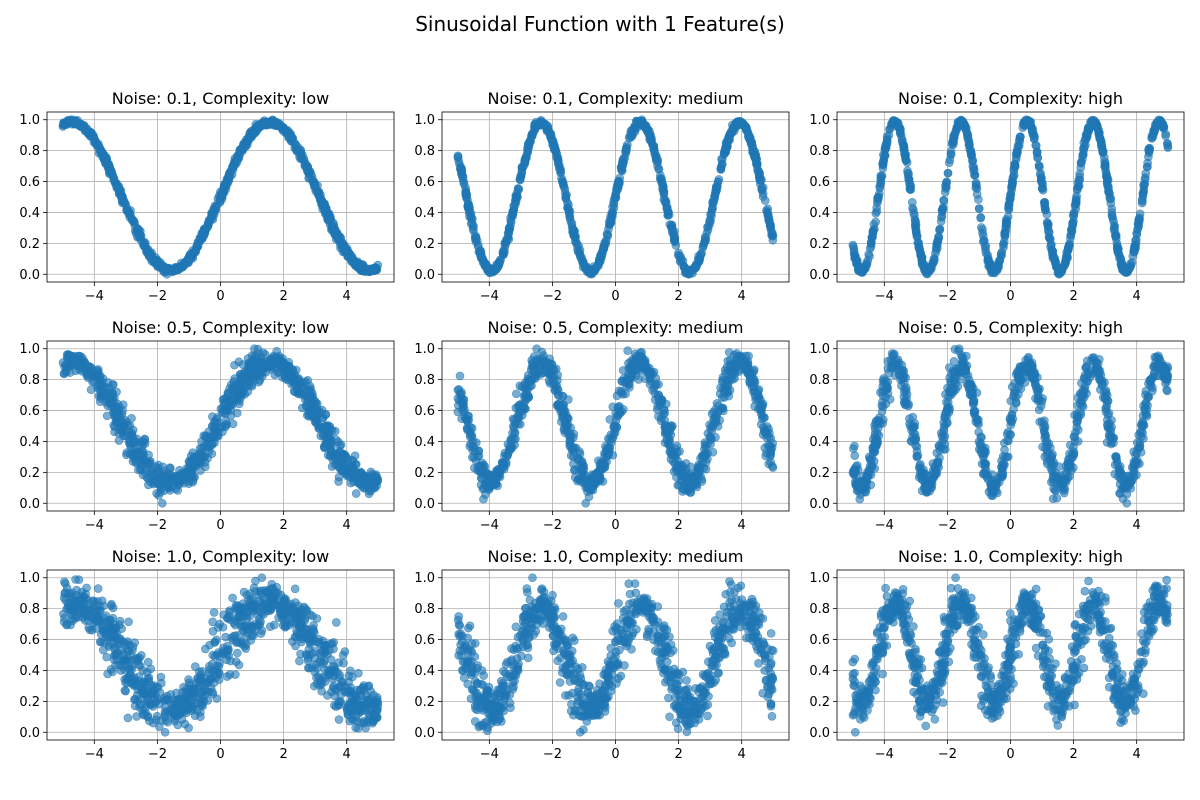 The image size is (1200, 800). Describe the element at coordinates (29, 504) in the screenshot. I see `y-tick-label: 0.0` at that location.